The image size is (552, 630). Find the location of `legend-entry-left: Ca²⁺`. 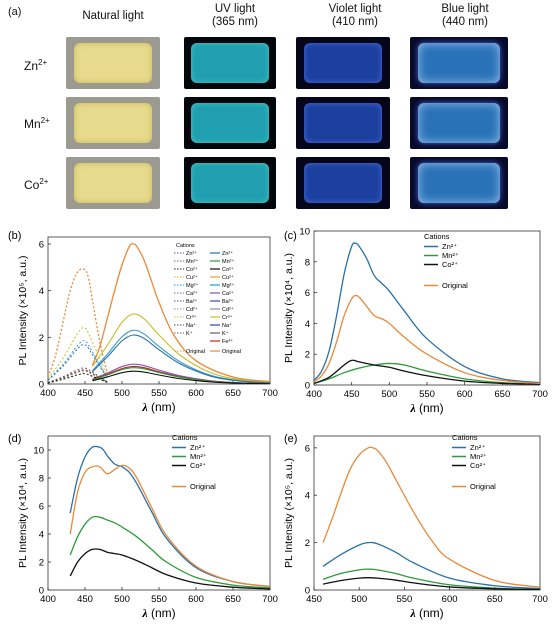

legend-entry-left: Ca²⁺ is located at coordinates (192, 293).